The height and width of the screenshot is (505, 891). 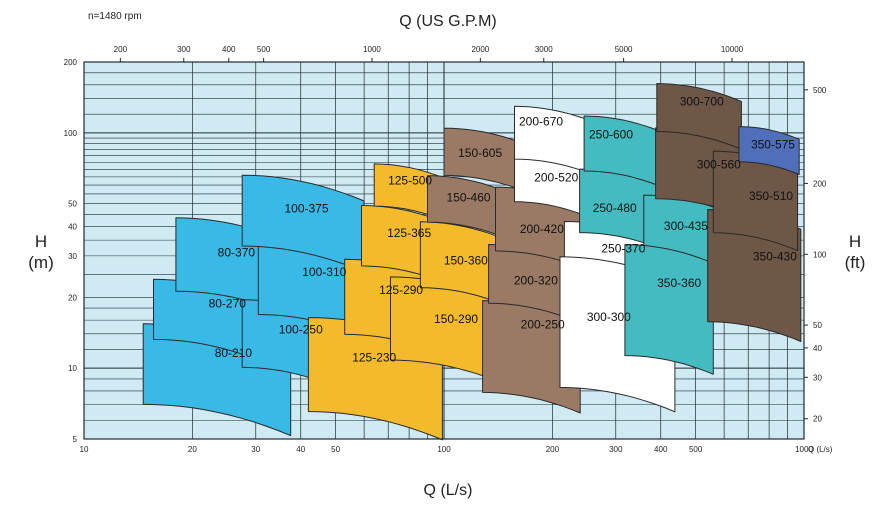 What do you see at coordinates (719, 164) in the screenshot?
I see `region-label-300-560: 300-560` at bounding box center [719, 164].